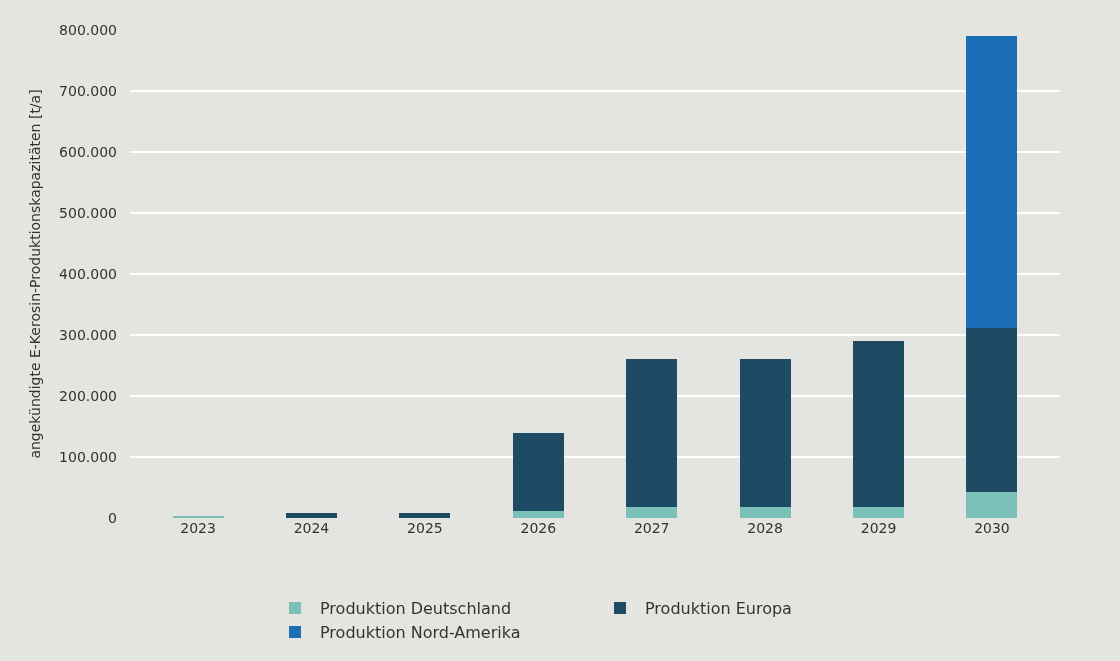 The width and height of the screenshot is (1120, 661). Describe the element at coordinates (765, 528) in the screenshot. I see `x-tick-label: 2028` at that location.